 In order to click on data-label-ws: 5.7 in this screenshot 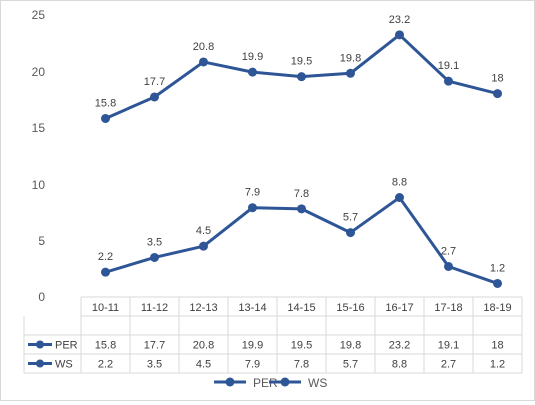, I will do `click(350, 218)`.